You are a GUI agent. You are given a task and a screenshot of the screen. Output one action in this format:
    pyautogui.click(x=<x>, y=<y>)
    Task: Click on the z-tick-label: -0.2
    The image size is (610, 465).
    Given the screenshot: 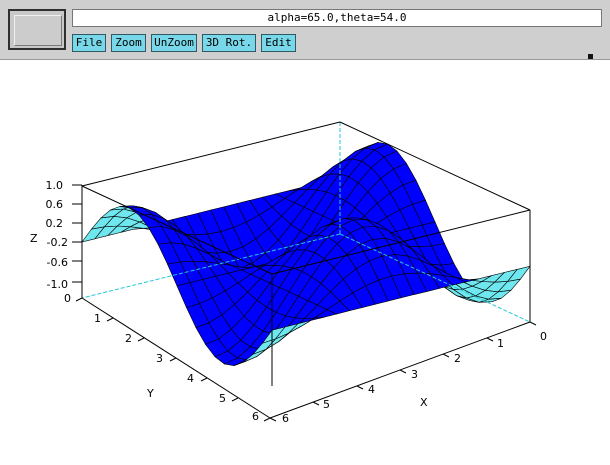 What is the action you would take?
    pyautogui.click(x=57, y=242)
    